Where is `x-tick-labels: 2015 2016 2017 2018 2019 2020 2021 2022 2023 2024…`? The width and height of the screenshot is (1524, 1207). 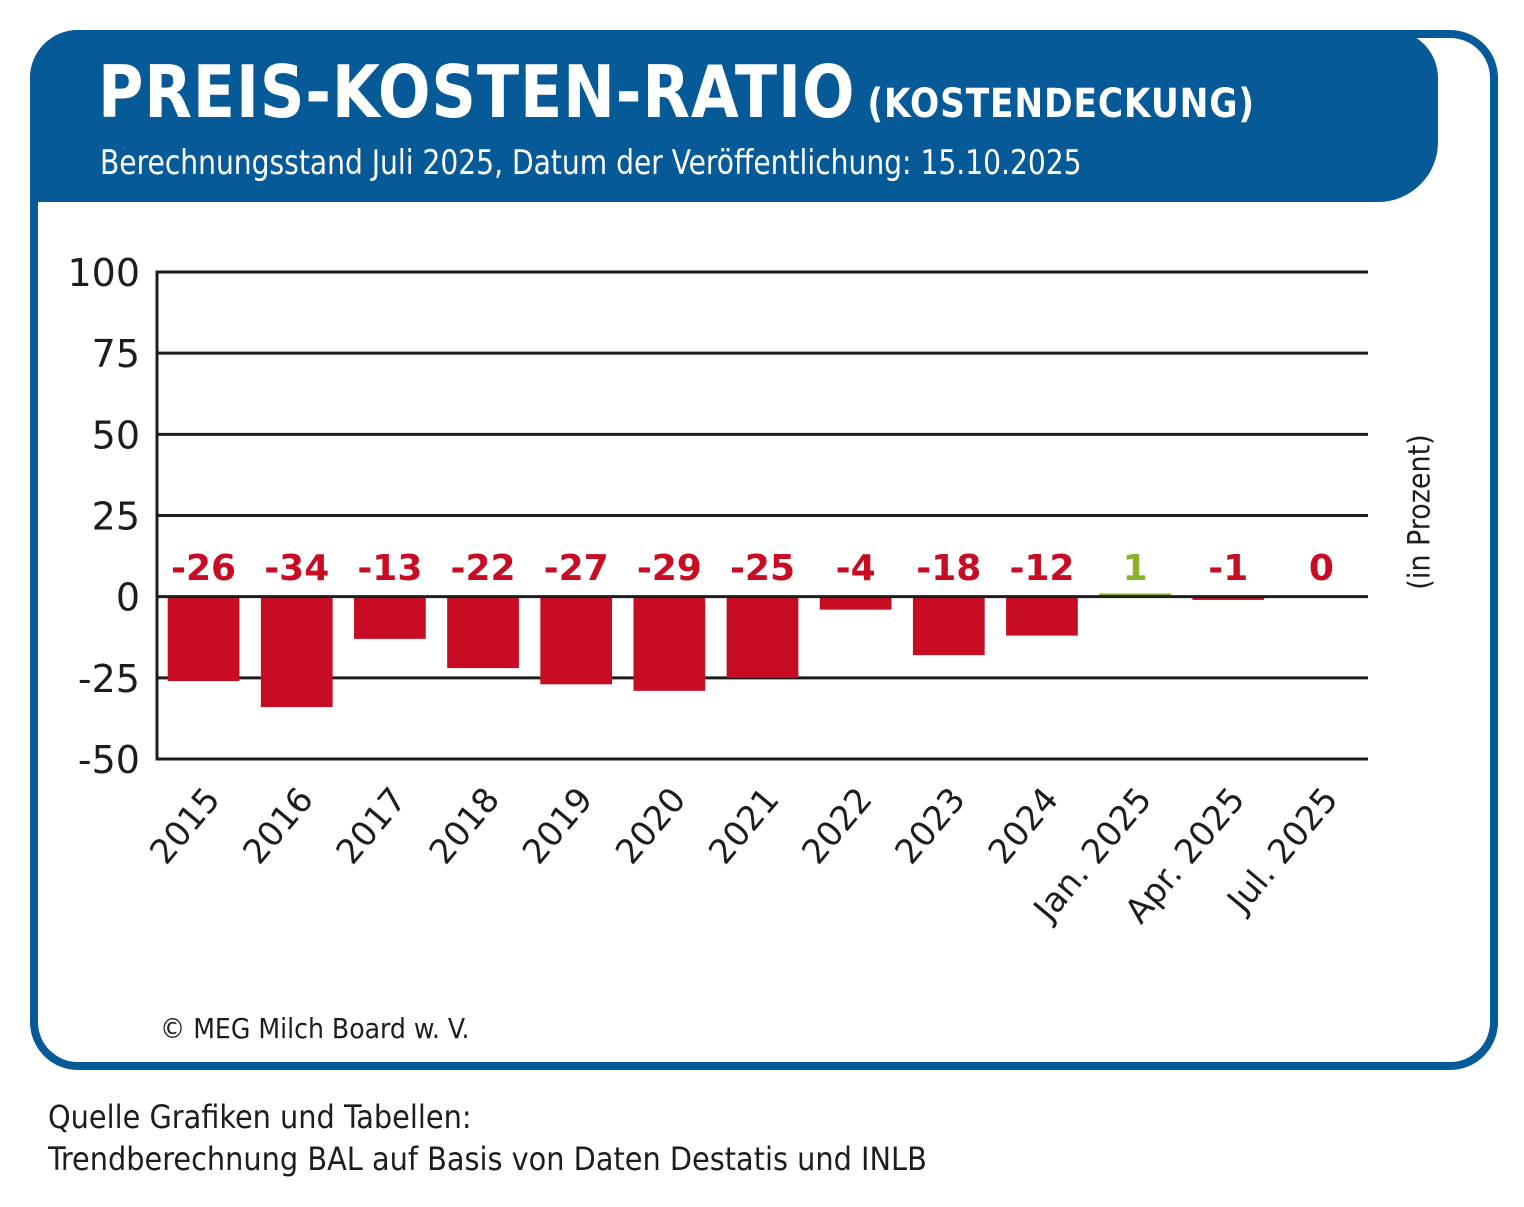
x-tick-labels: 2015 2016 2017 2018 2019 2020 2021 2022 2023 2024… is located at coordinates (744, 855).